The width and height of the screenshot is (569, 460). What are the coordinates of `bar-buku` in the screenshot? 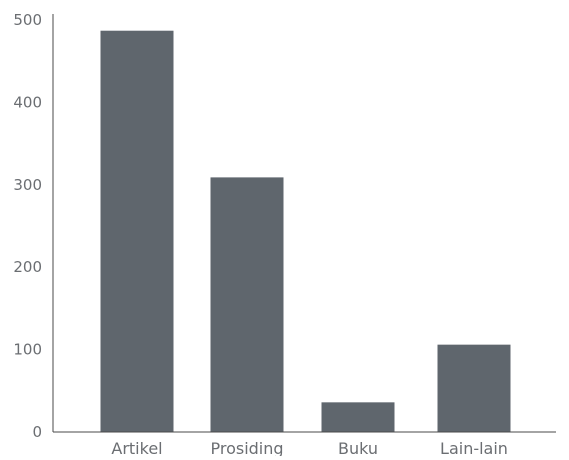 It's located at (358, 417).